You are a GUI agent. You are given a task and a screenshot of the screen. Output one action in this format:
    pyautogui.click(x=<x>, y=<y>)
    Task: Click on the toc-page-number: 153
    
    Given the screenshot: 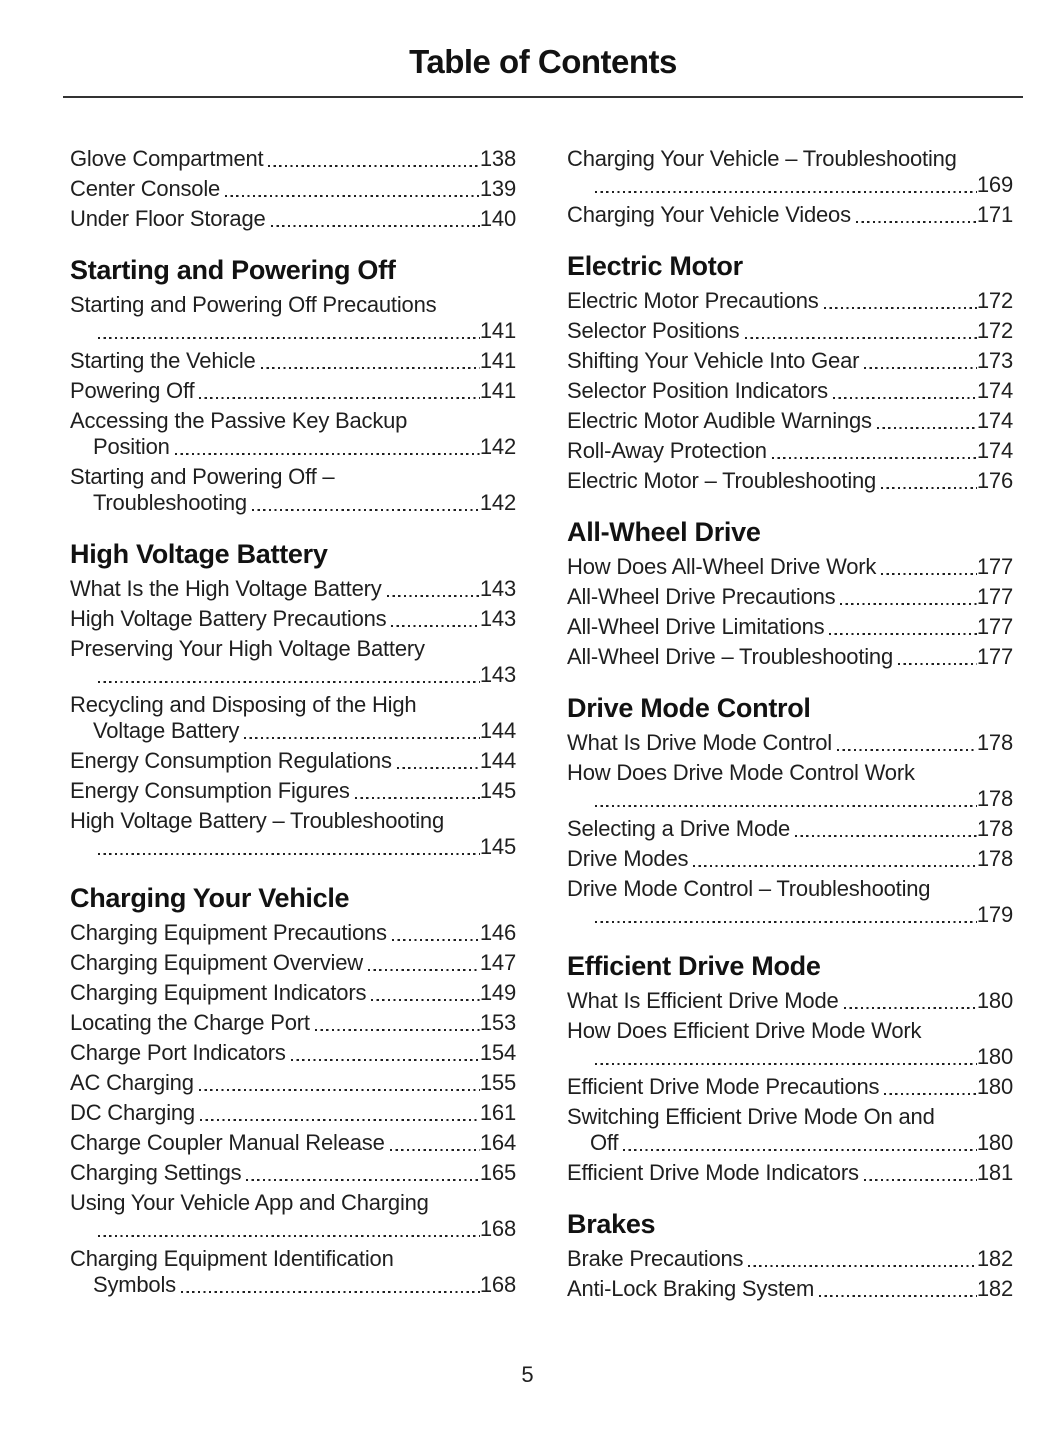 What is the action you would take?
    pyautogui.click(x=497, y=1022)
    